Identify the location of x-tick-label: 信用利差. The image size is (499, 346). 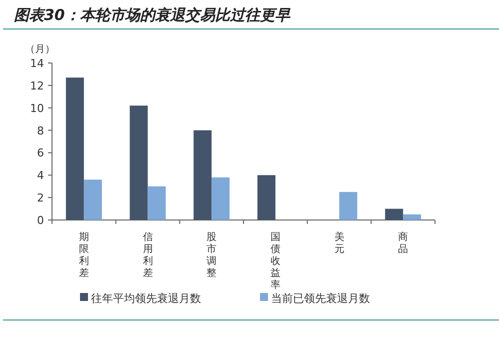
(147, 255).